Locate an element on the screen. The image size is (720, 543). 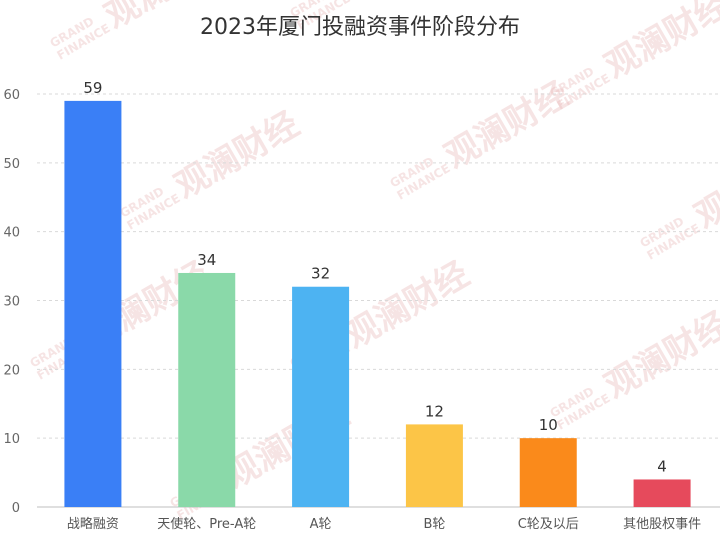
x-tick-label: B轮 is located at coordinates (434, 524).